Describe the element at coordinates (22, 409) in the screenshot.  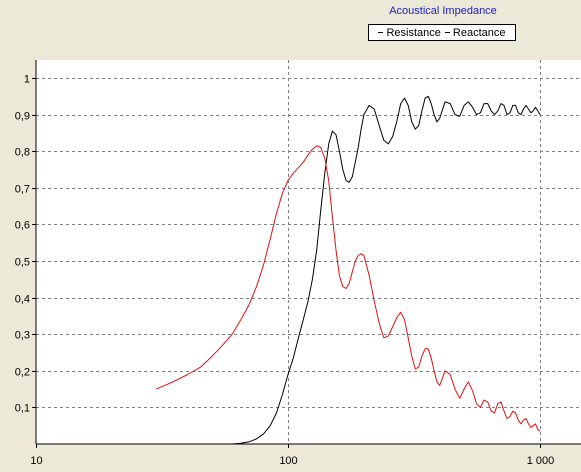
I see `y-tick-label: 0,1` at that location.